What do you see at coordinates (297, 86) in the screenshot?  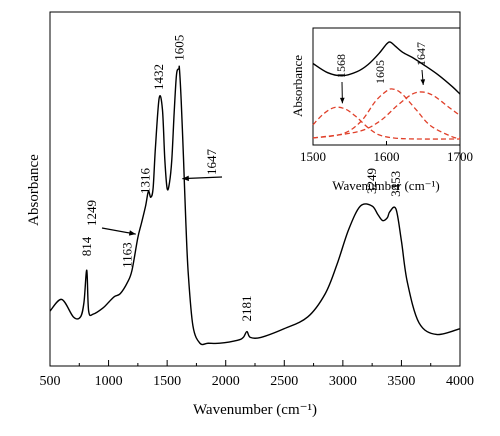 I see `inset-y-axis-title: Absorbance` at bounding box center [297, 86].